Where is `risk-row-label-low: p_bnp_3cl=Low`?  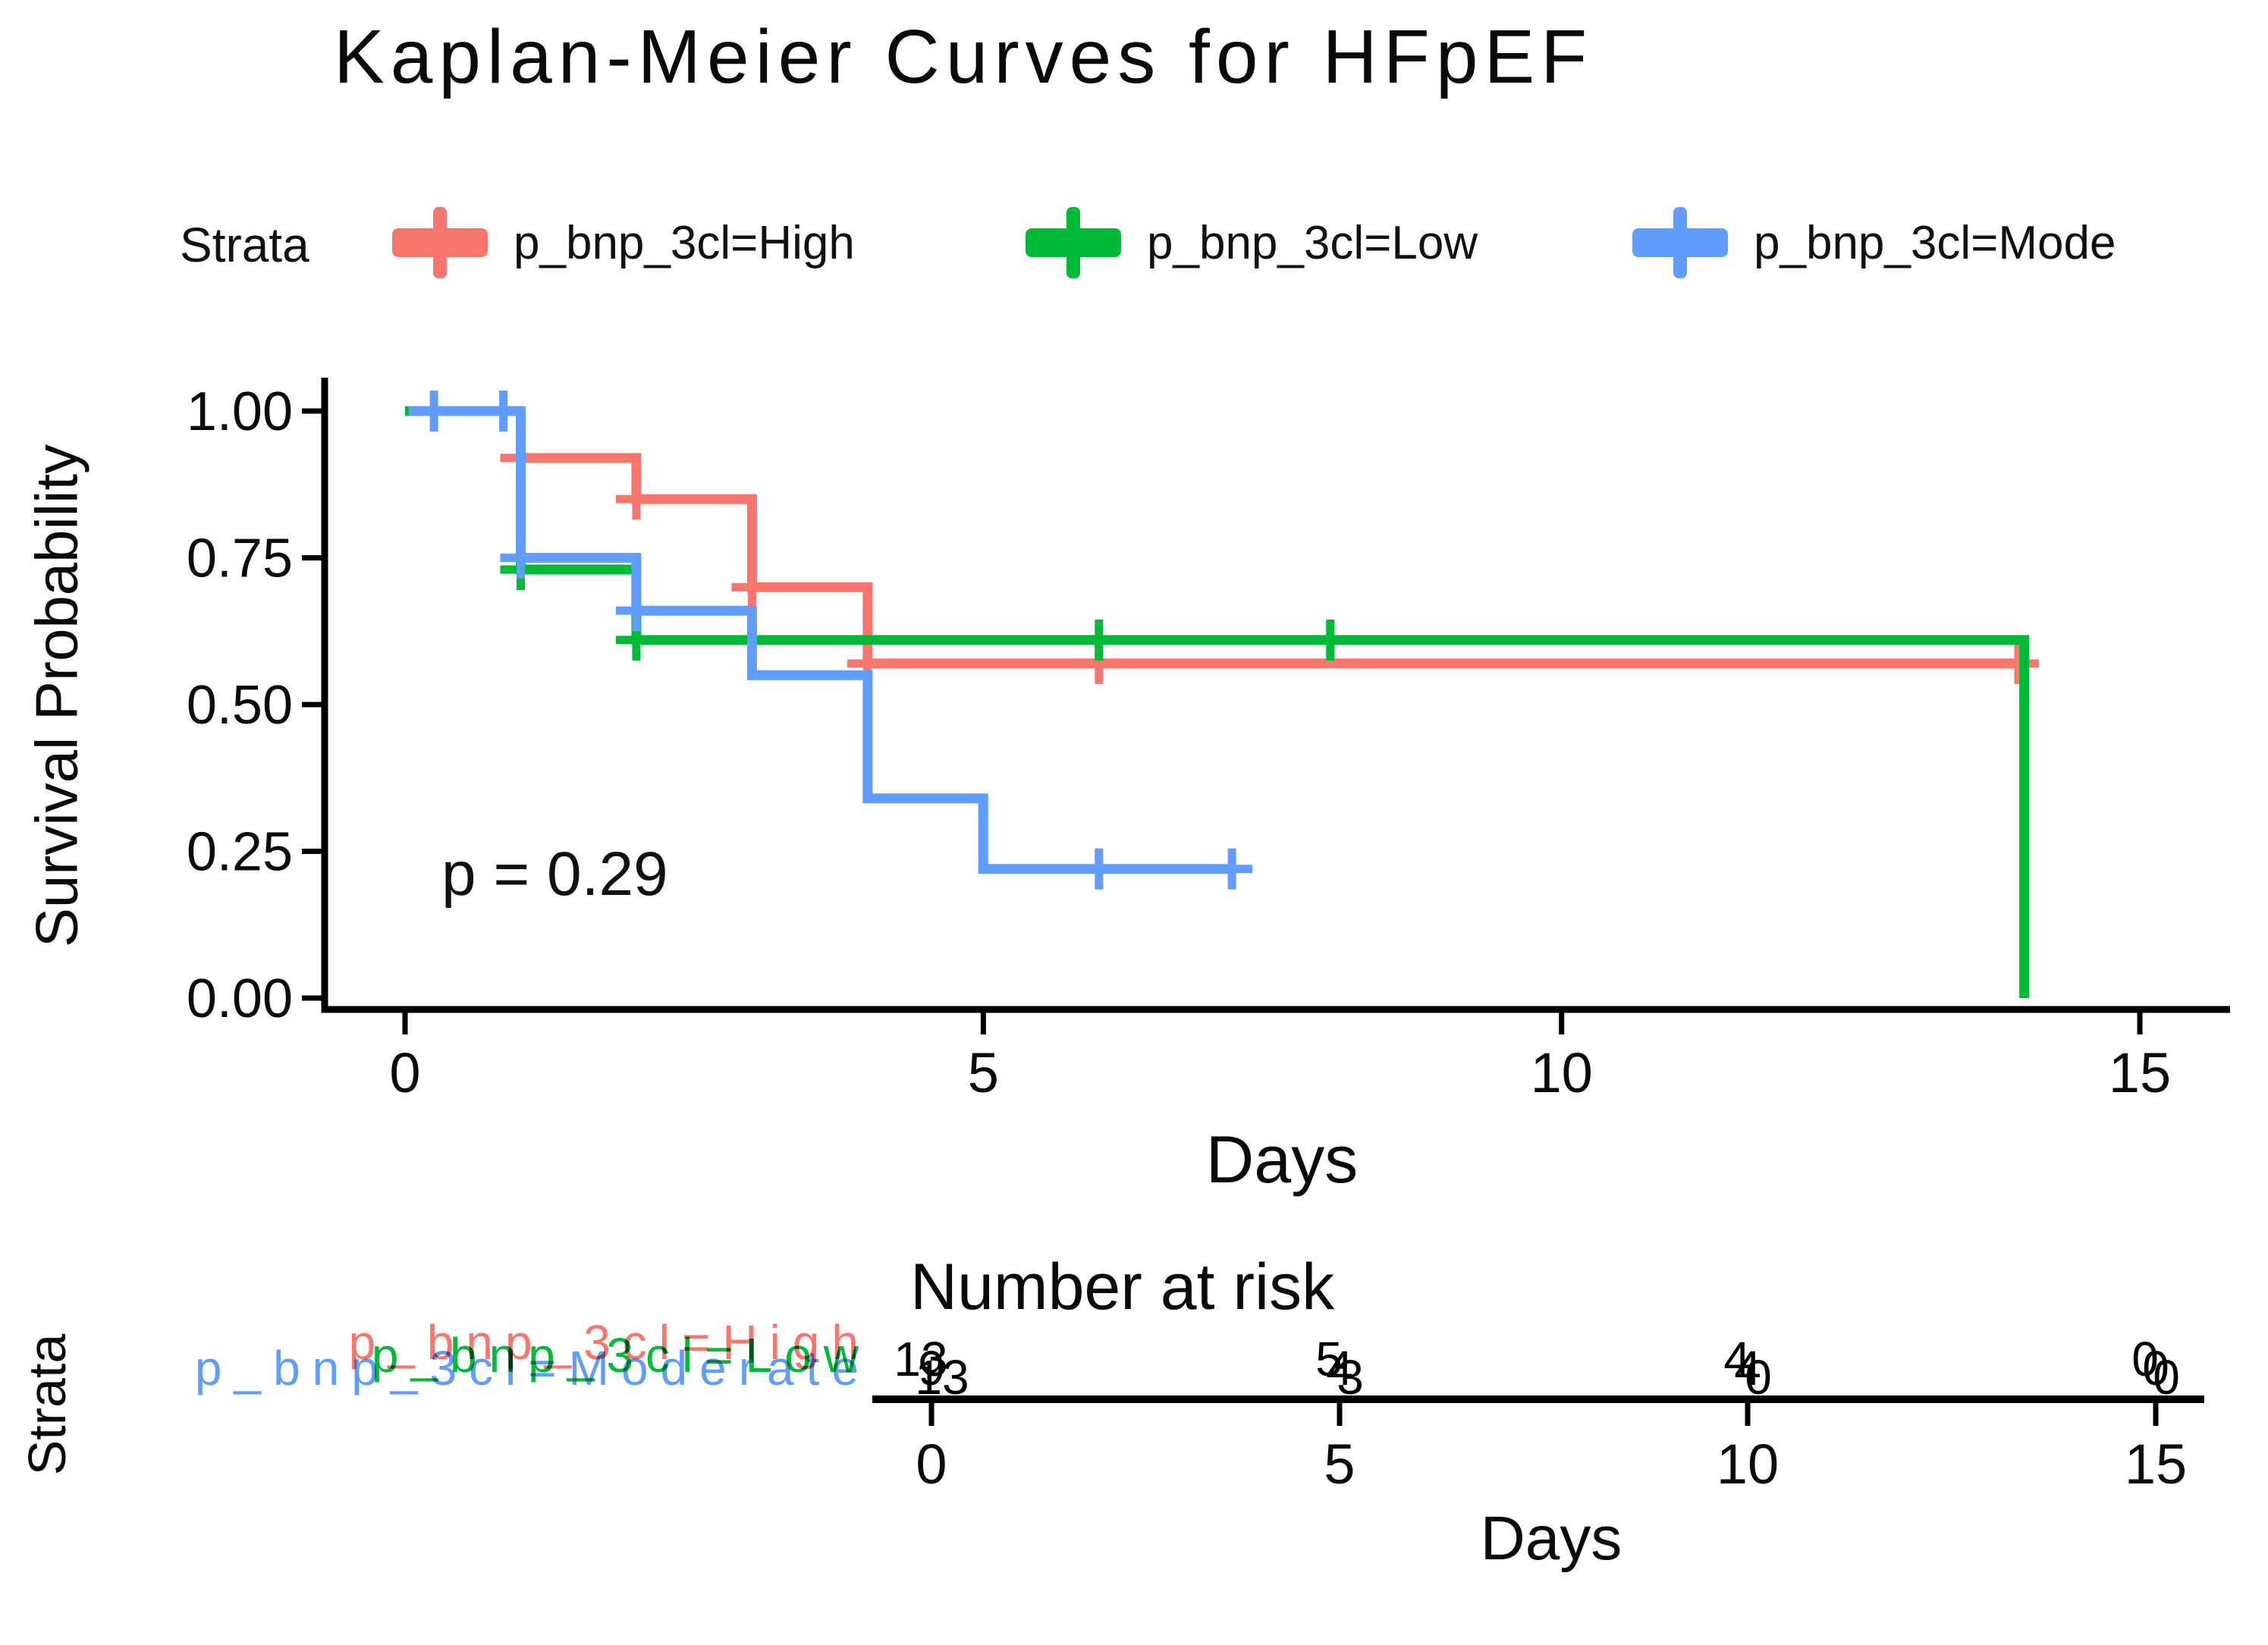 risk-row-label-low: p_bnp_3cl=Low is located at coordinates (621, 1355).